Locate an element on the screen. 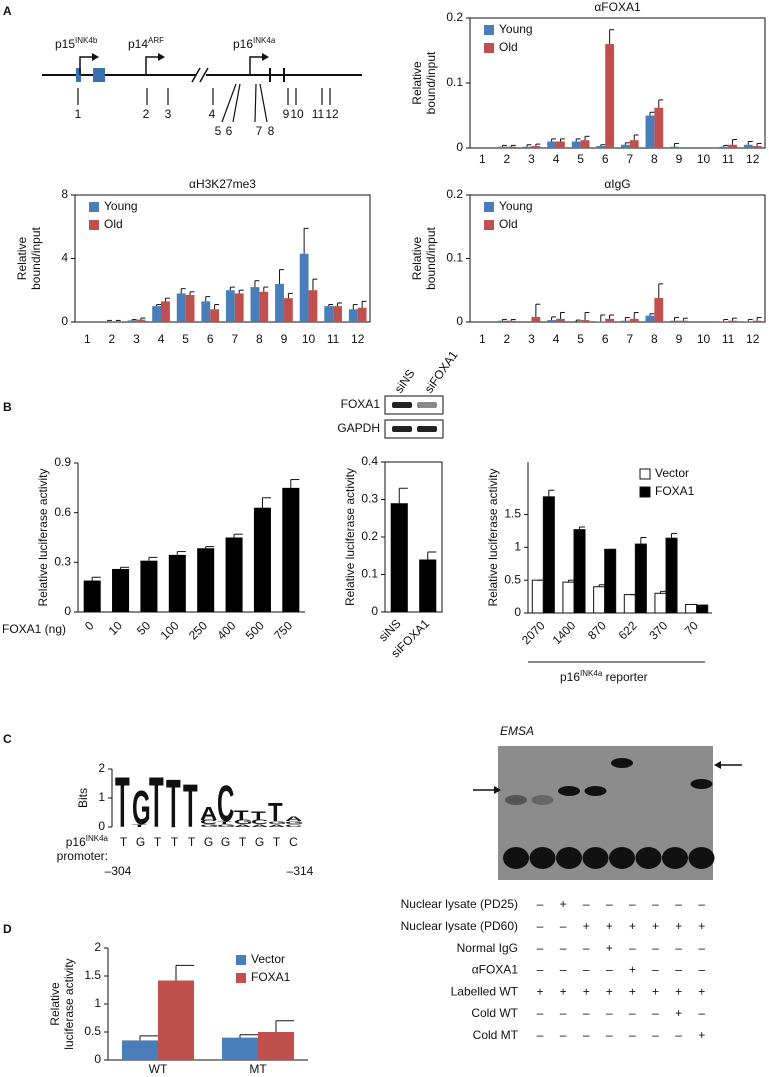 The image size is (769, 1077). exon is located at coordinates (99, 75).